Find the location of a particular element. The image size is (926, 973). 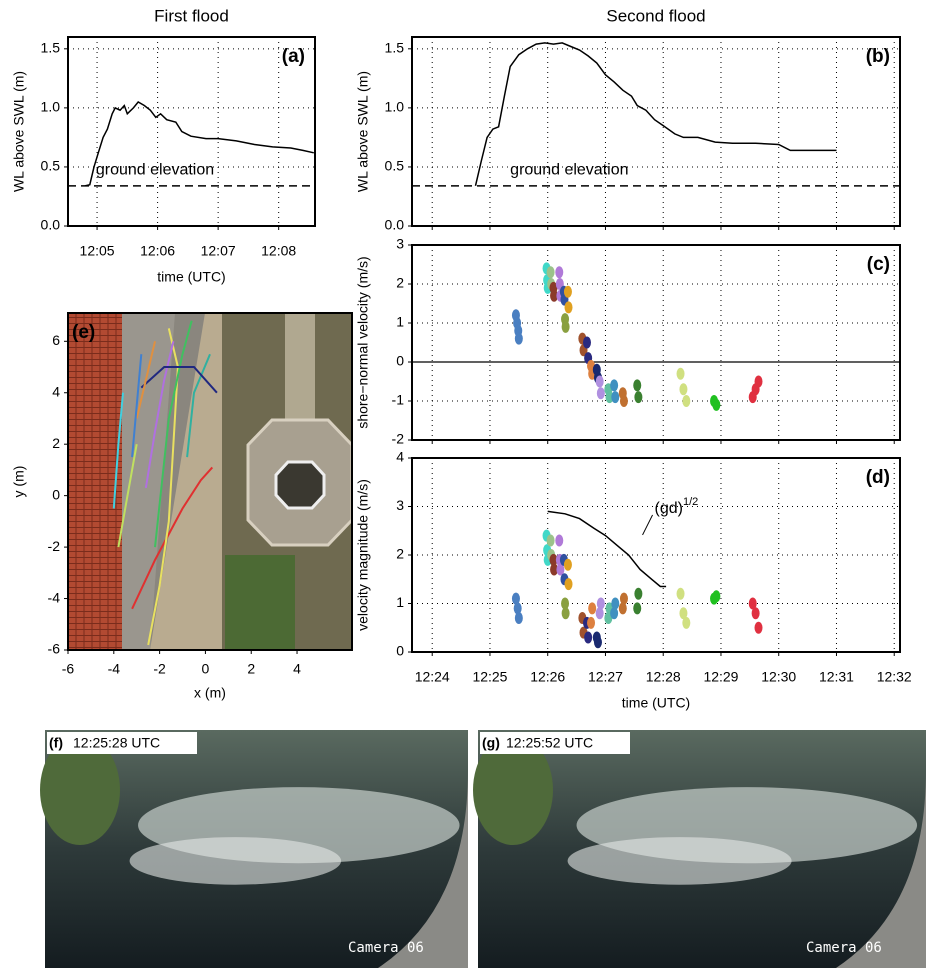

x-tick-label: 12:30 is located at coordinates (778, 677).